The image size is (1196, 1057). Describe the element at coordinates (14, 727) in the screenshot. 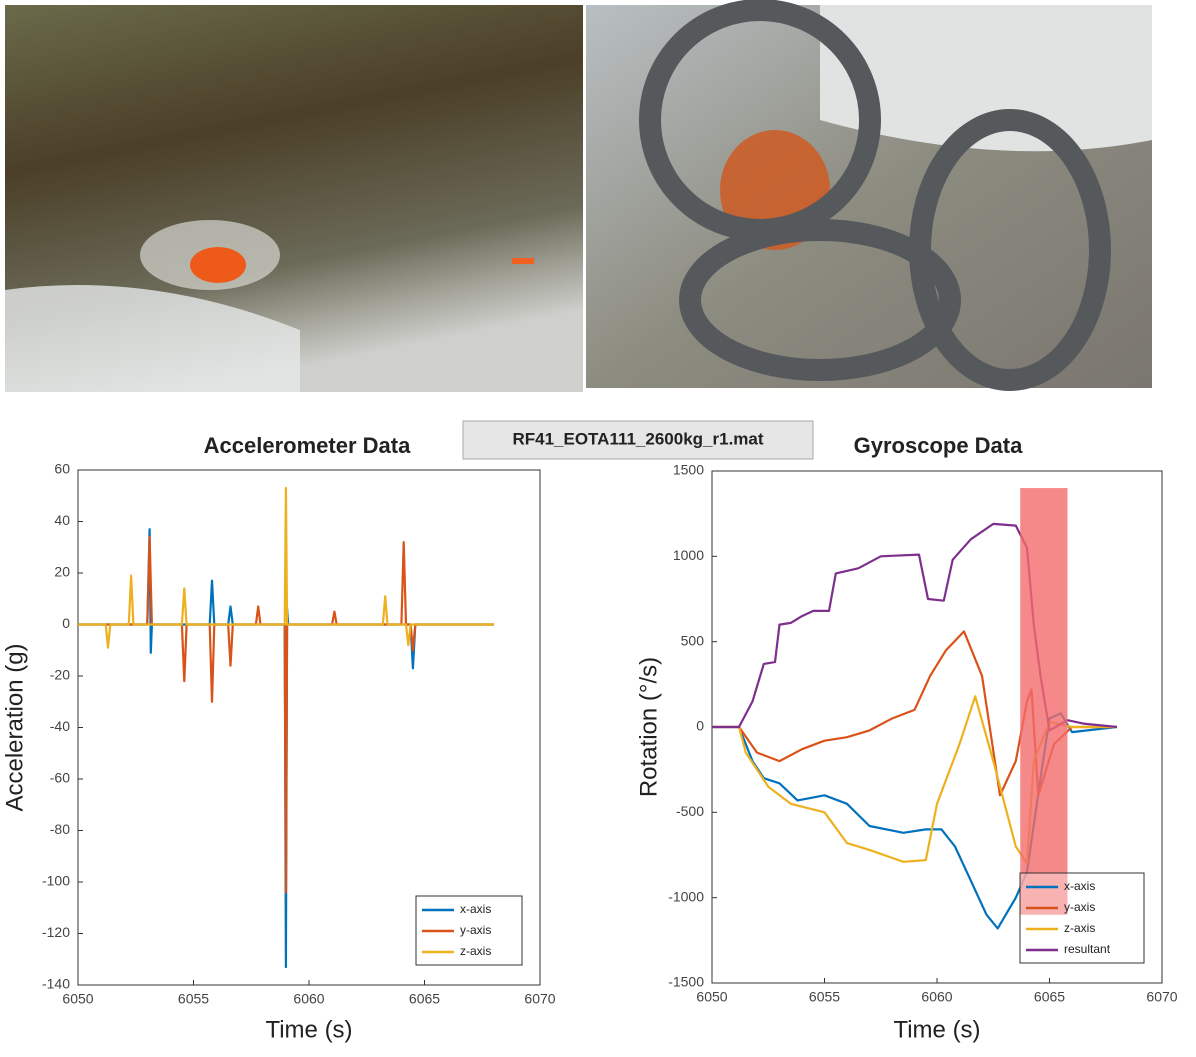

I see `y-axis-label: Acceleration (g)` at that location.